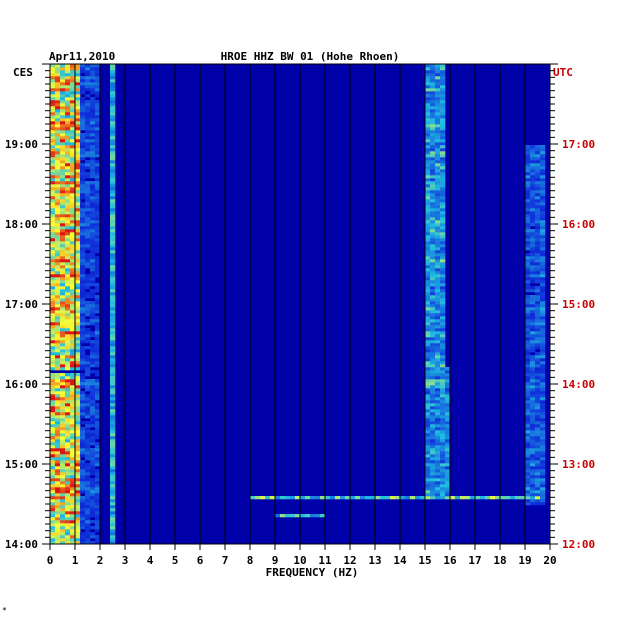  I want to click on x-tick-label: 11, so click(325, 560).